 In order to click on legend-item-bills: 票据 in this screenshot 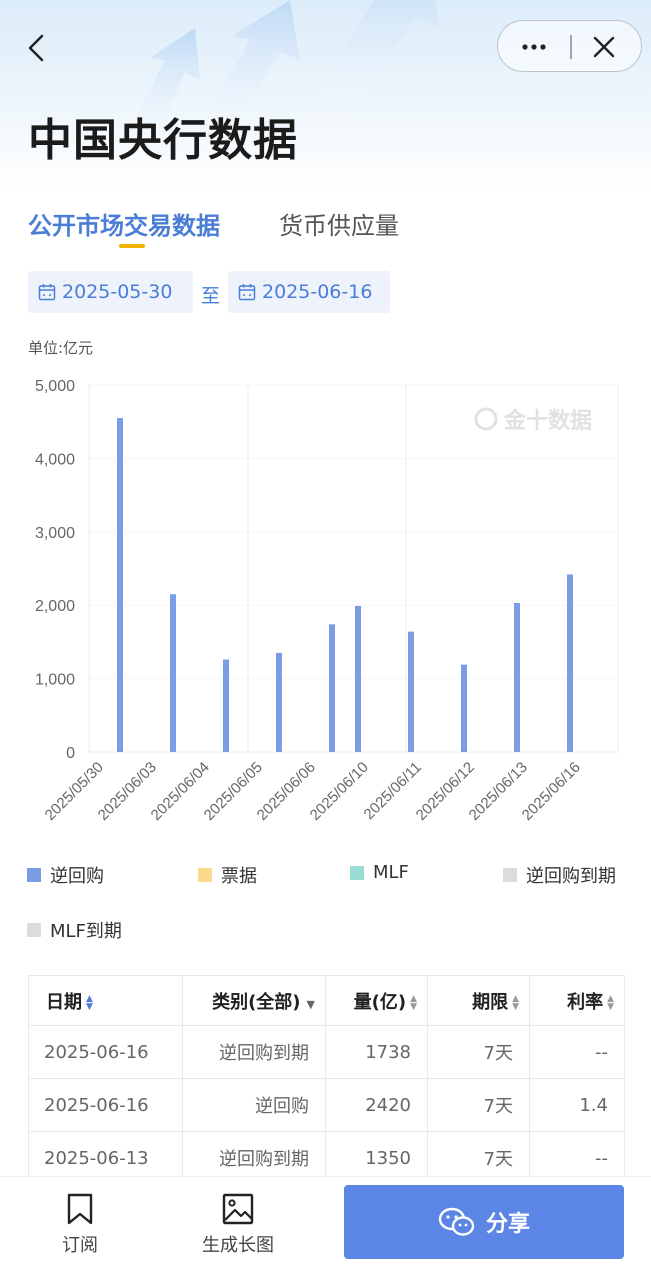, I will do `click(227, 875)`.